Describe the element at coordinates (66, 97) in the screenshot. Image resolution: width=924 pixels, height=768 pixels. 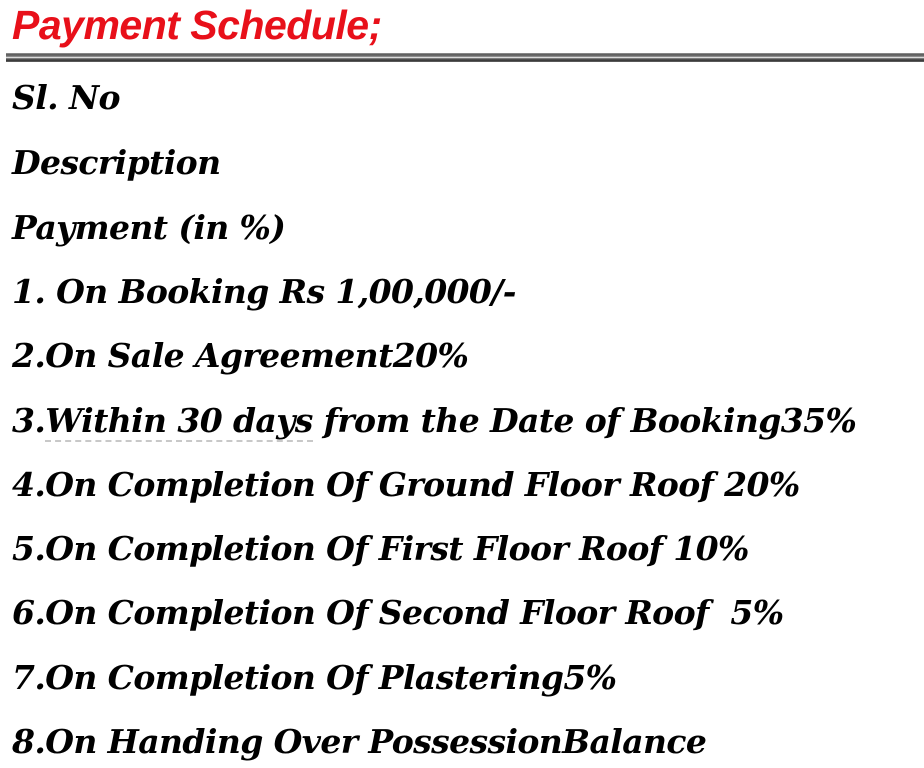
I see `header-sl-no: Sl. No` at that location.